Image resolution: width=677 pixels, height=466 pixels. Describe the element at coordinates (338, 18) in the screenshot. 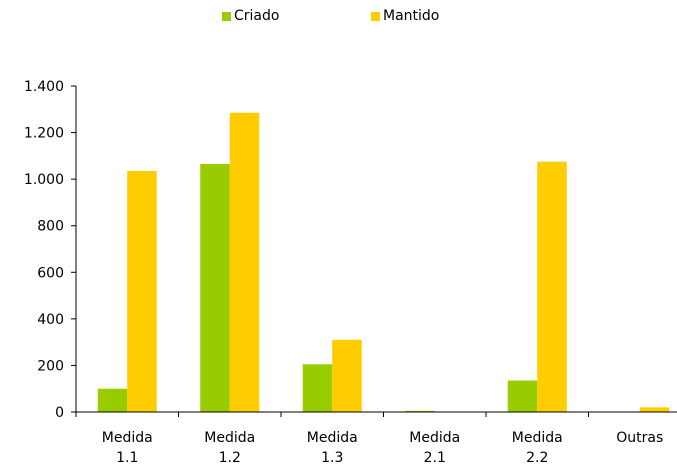

I see `legend: Criado Mantido` at that location.